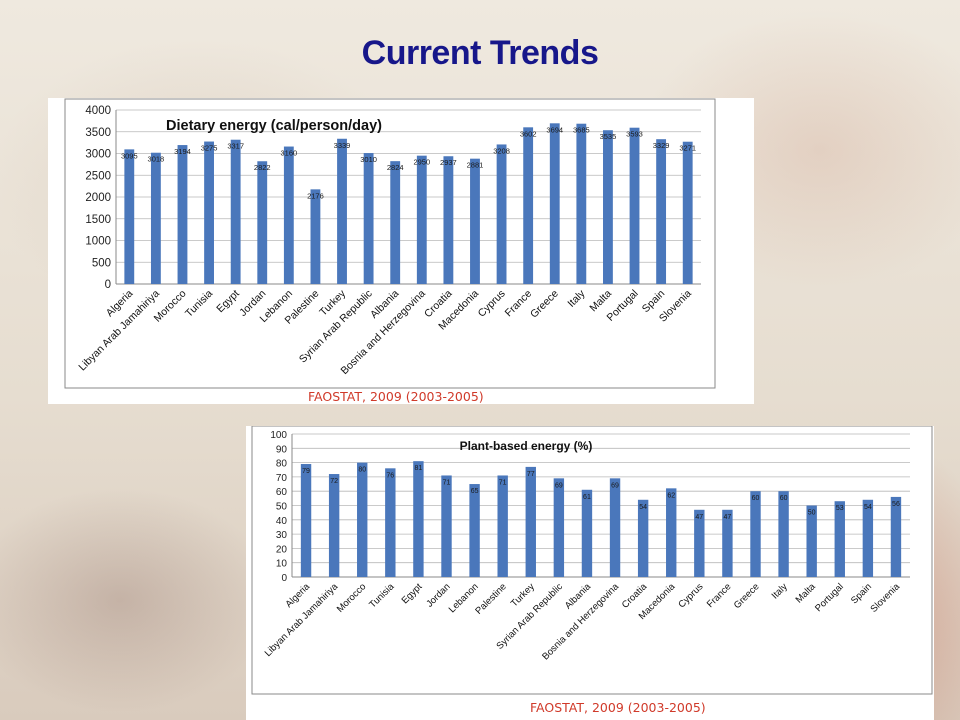  Describe the element at coordinates (98, 133) in the screenshot. I see `y-tick-label: 3500` at that location.